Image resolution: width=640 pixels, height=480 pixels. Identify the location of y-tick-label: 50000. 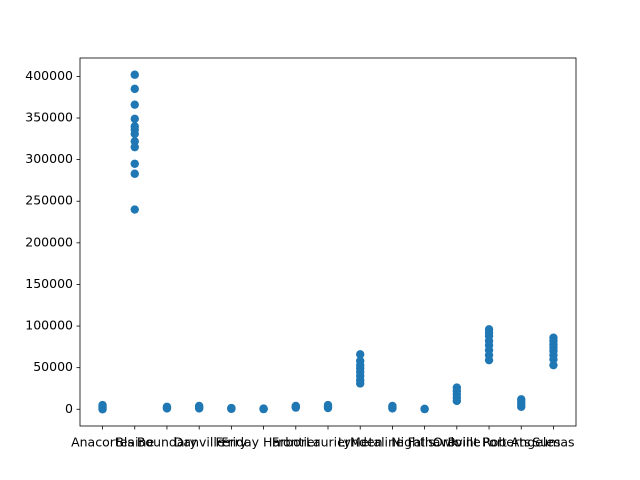
(53, 366).